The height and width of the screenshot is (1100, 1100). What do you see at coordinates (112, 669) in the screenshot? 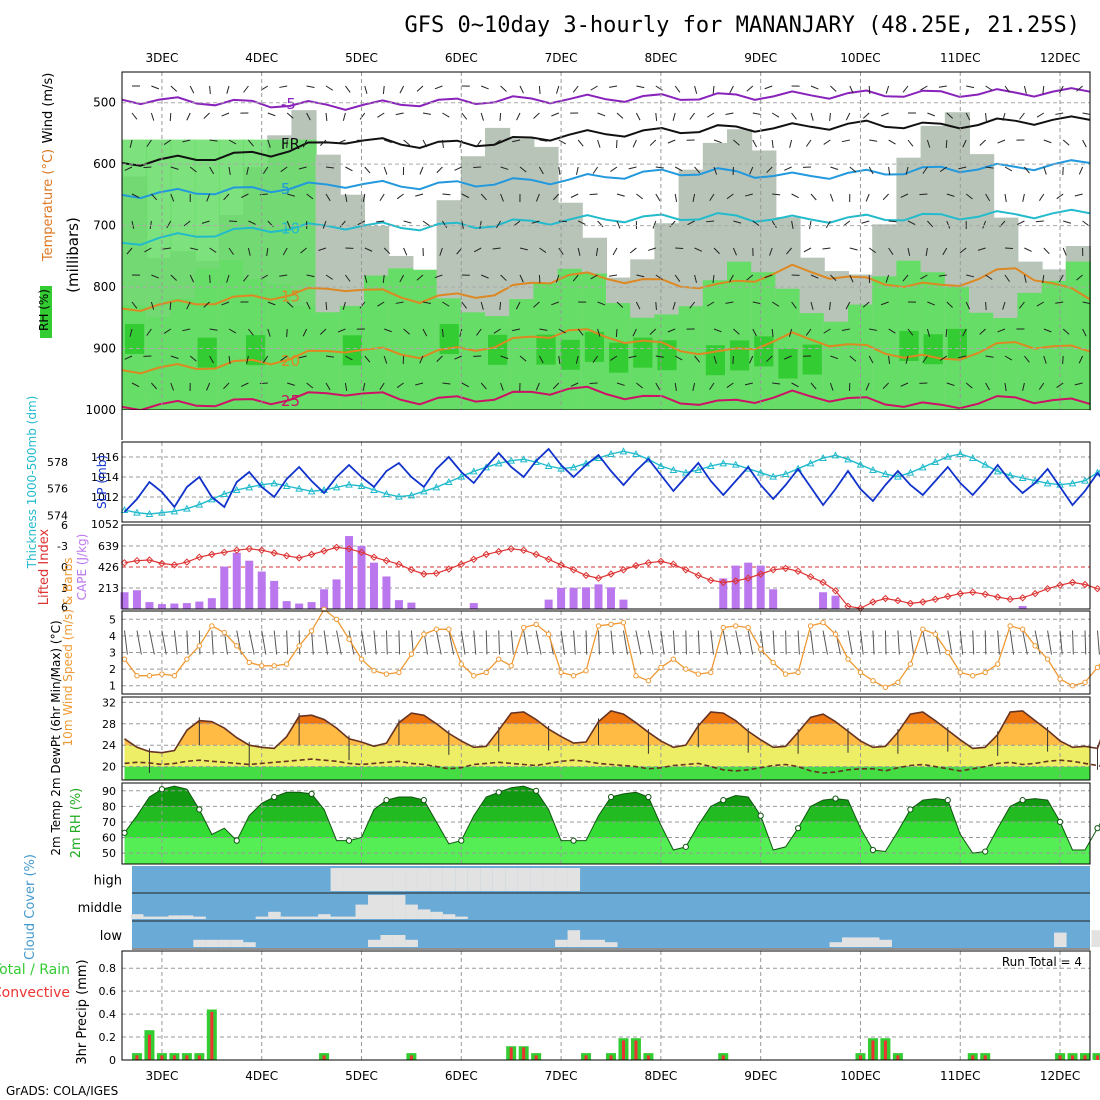
I see `y-tick-wind: 2` at bounding box center [112, 669].